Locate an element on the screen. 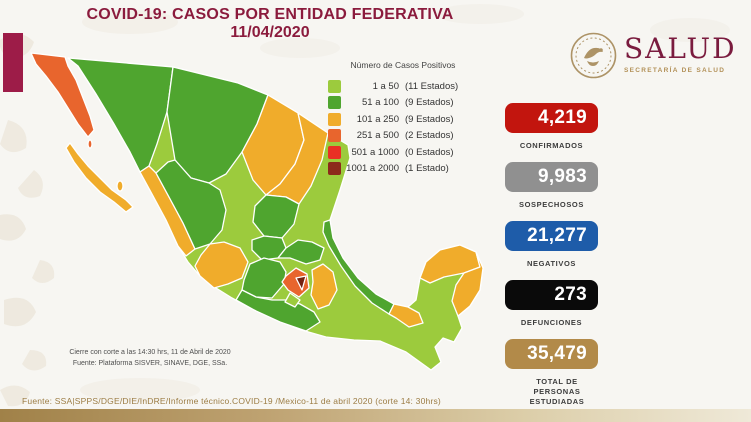 The width and height of the screenshot is (751, 422). stat-value: 9,983 is located at coordinates (562, 176).